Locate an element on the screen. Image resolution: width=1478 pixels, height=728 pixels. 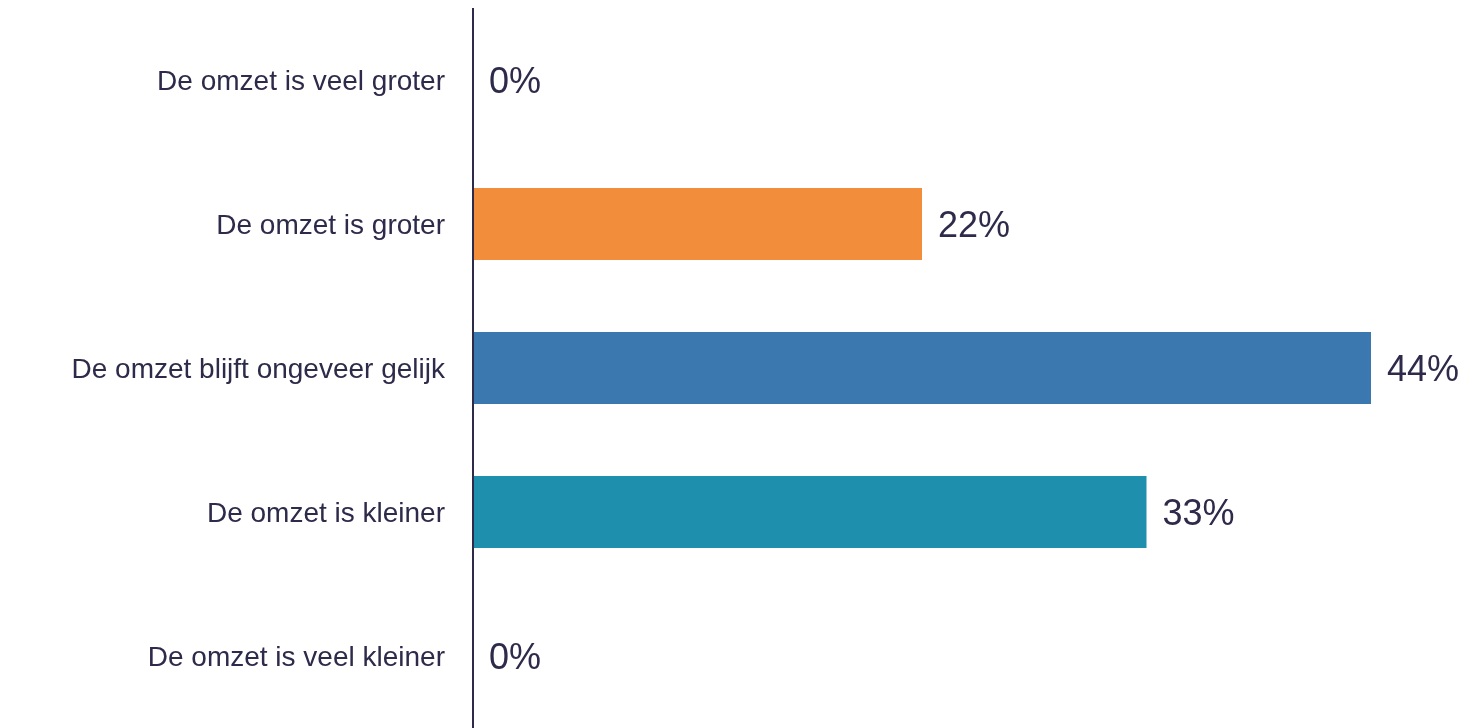
y-tick-label: De omzet is veel kleiner is located at coordinates (296, 656).